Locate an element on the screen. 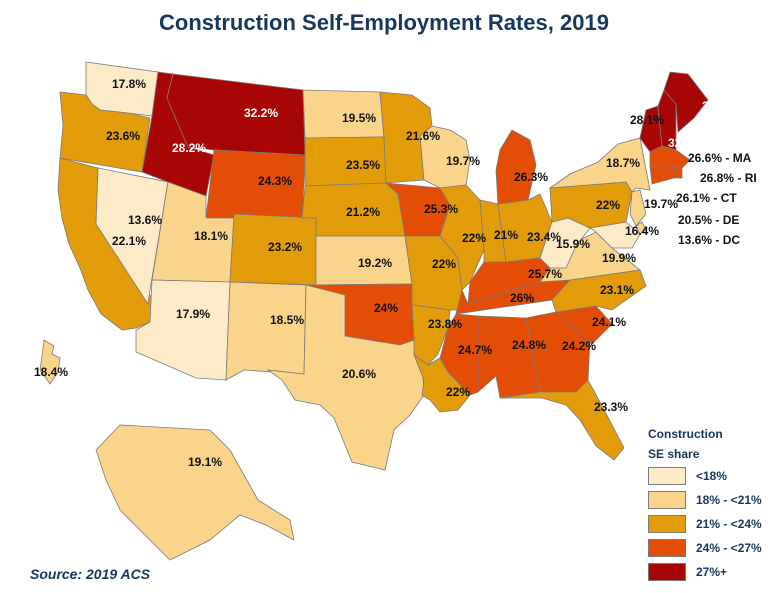 Image resolution: width=768 pixels, height=593 pixels. state-value-oh: 23.4% is located at coordinates (544, 237).